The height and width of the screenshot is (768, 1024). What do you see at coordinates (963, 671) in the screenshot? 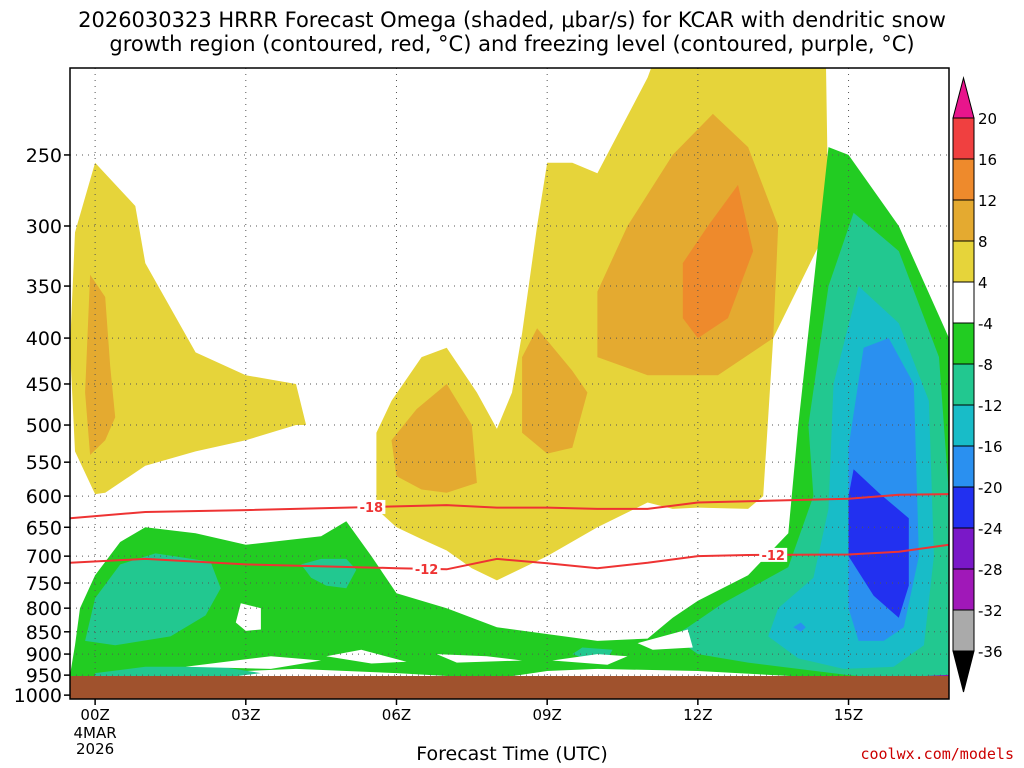
I see `colorbar-bottom-extend` at bounding box center [963, 671].